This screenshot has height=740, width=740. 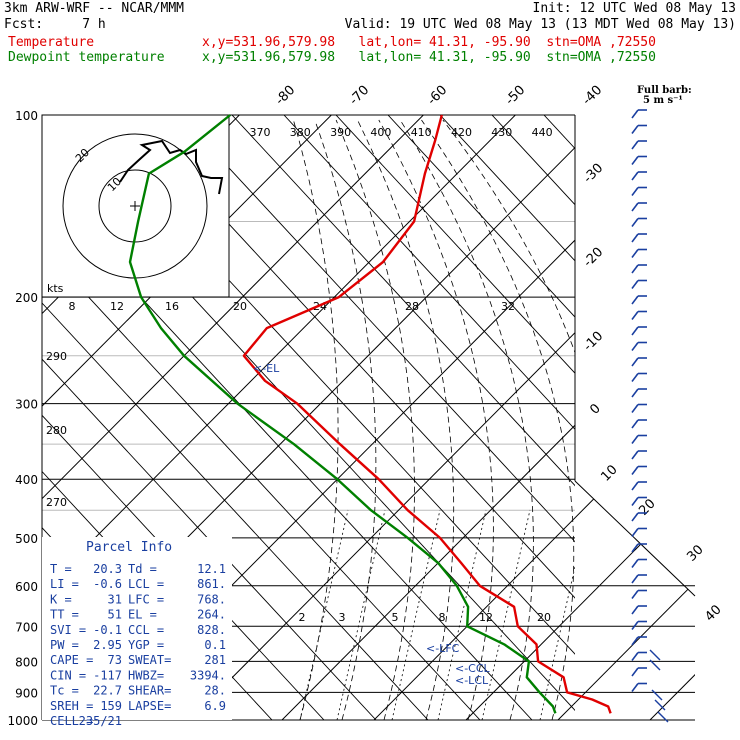 What do you see at coordinates (68, 630) in the screenshot?
I see `parcel-info-cell: SVI =` at bounding box center [68, 630].